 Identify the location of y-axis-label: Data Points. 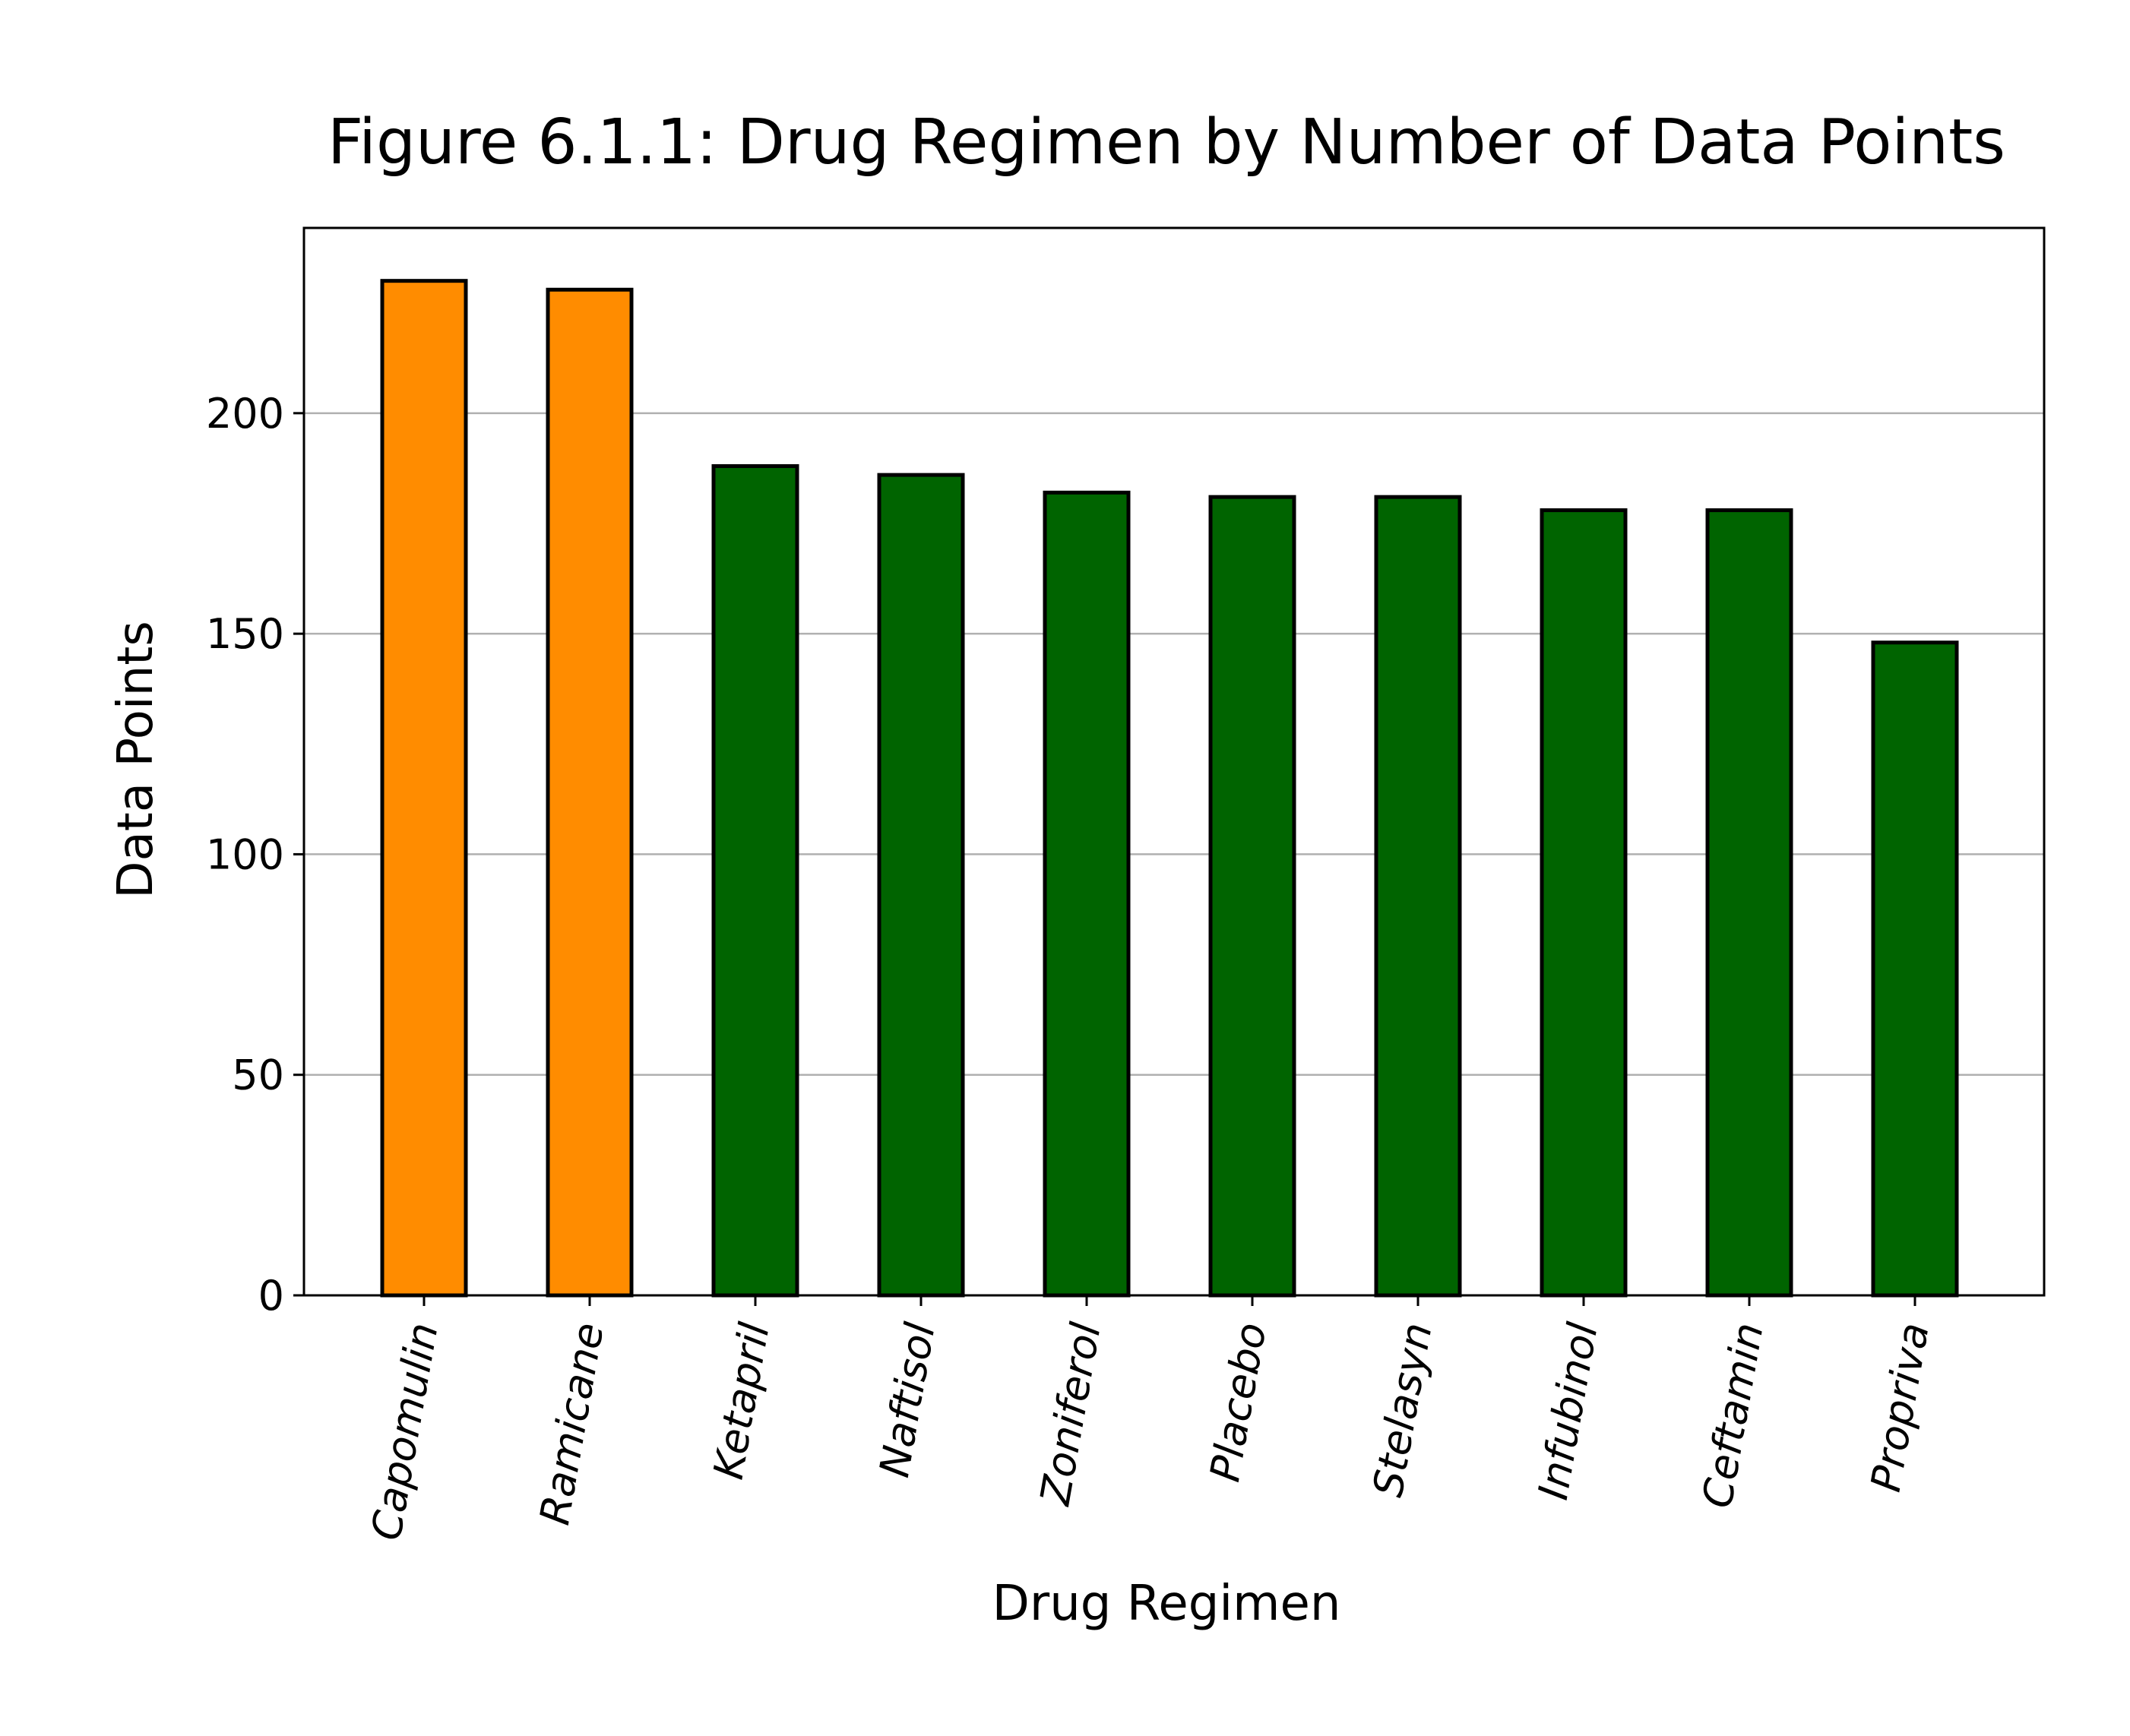
(136, 759).